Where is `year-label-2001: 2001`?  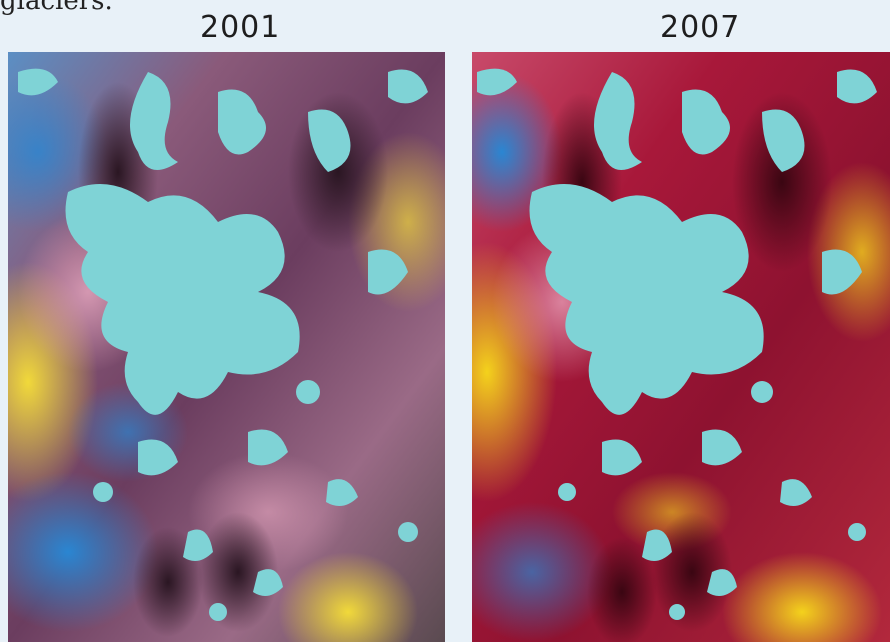 year-label-2001: 2001 is located at coordinates (240, 27).